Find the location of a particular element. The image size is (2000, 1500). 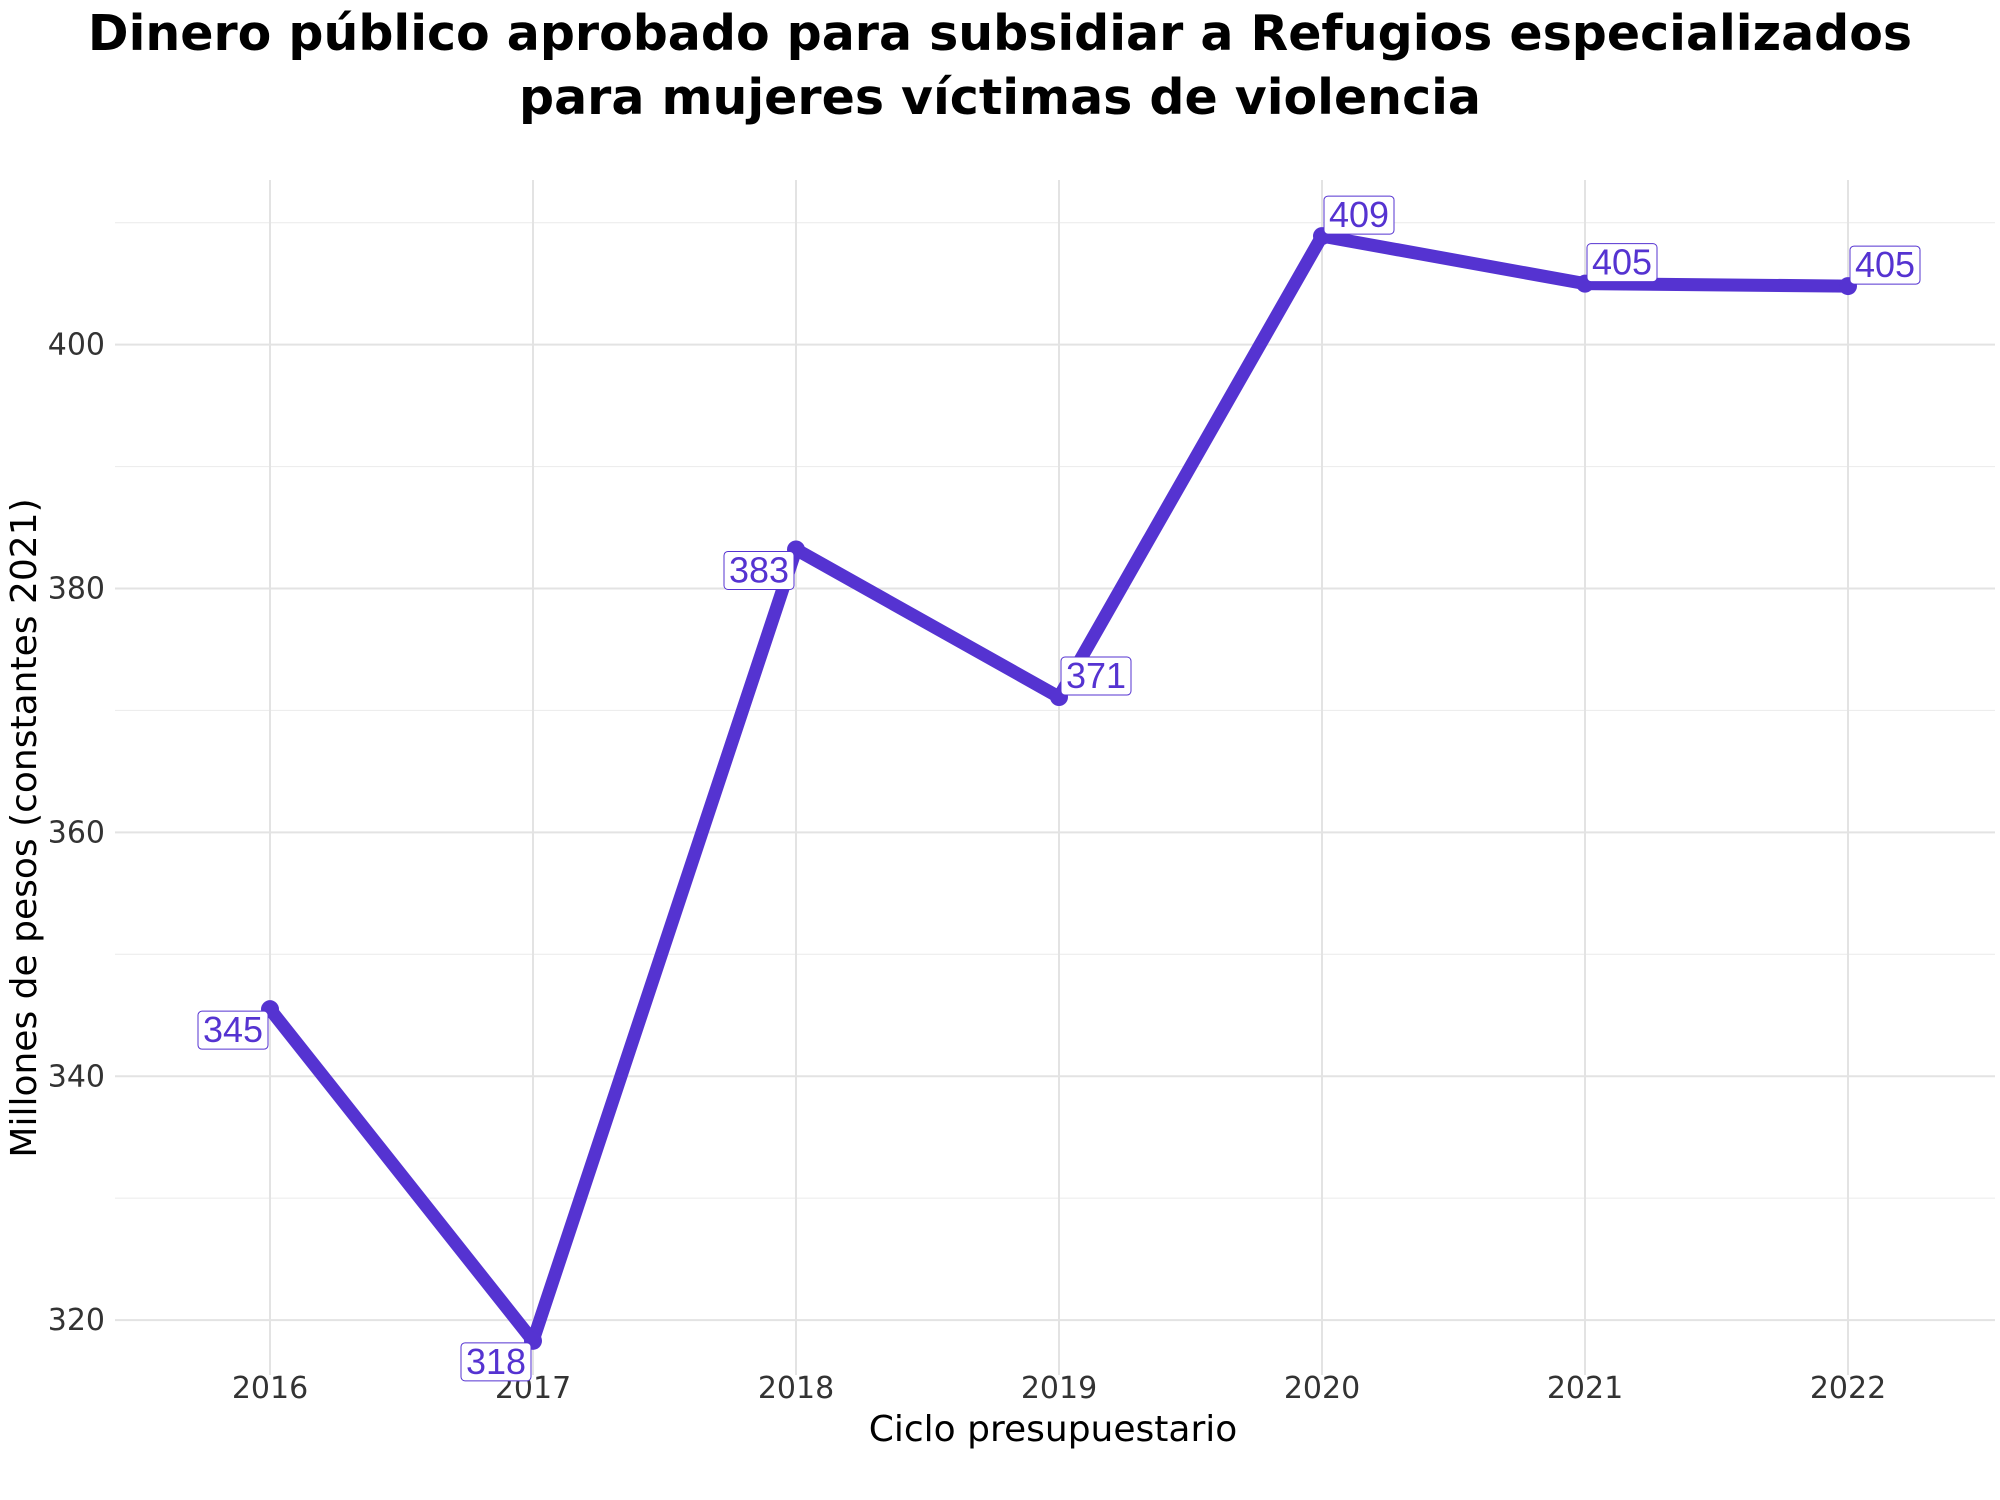

data-label-box-2022 is located at coordinates (1885, 265).